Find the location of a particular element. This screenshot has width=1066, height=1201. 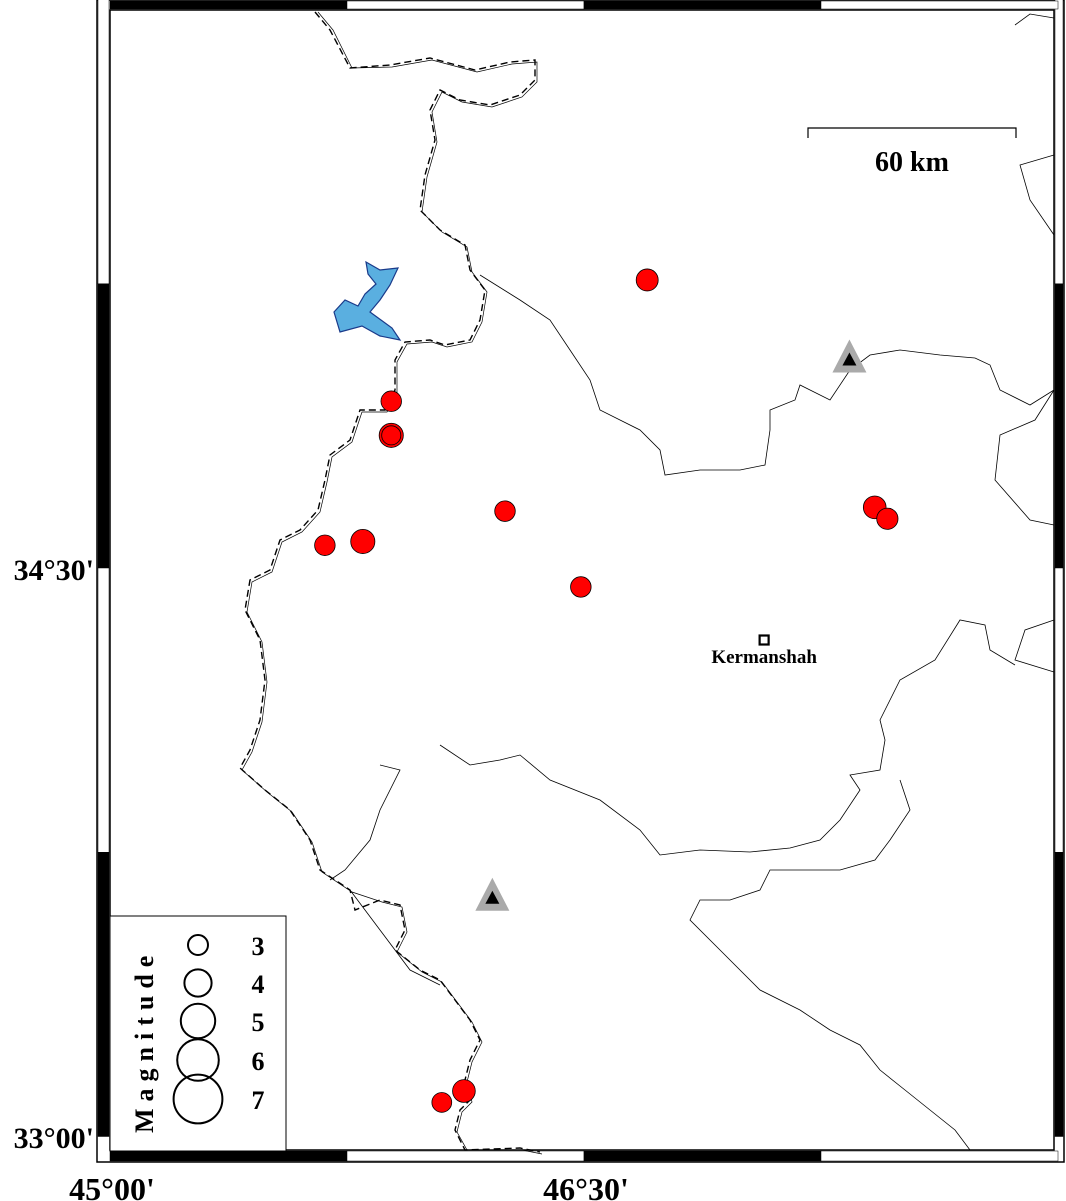

city-marker-icon is located at coordinates (764, 640).